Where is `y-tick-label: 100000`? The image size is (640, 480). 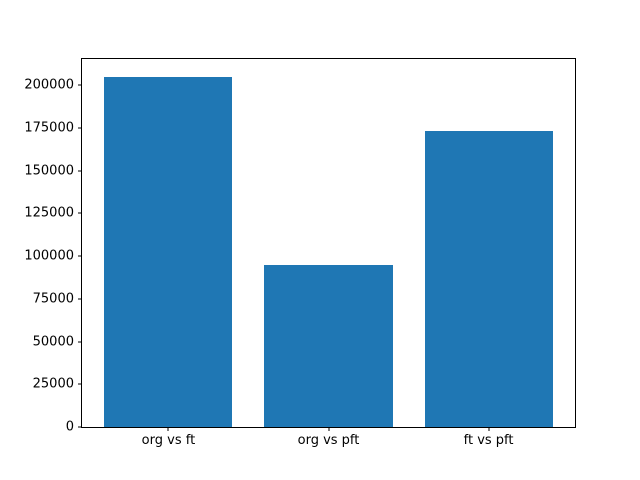 y-tick-label: 100000 is located at coordinates (49, 256).